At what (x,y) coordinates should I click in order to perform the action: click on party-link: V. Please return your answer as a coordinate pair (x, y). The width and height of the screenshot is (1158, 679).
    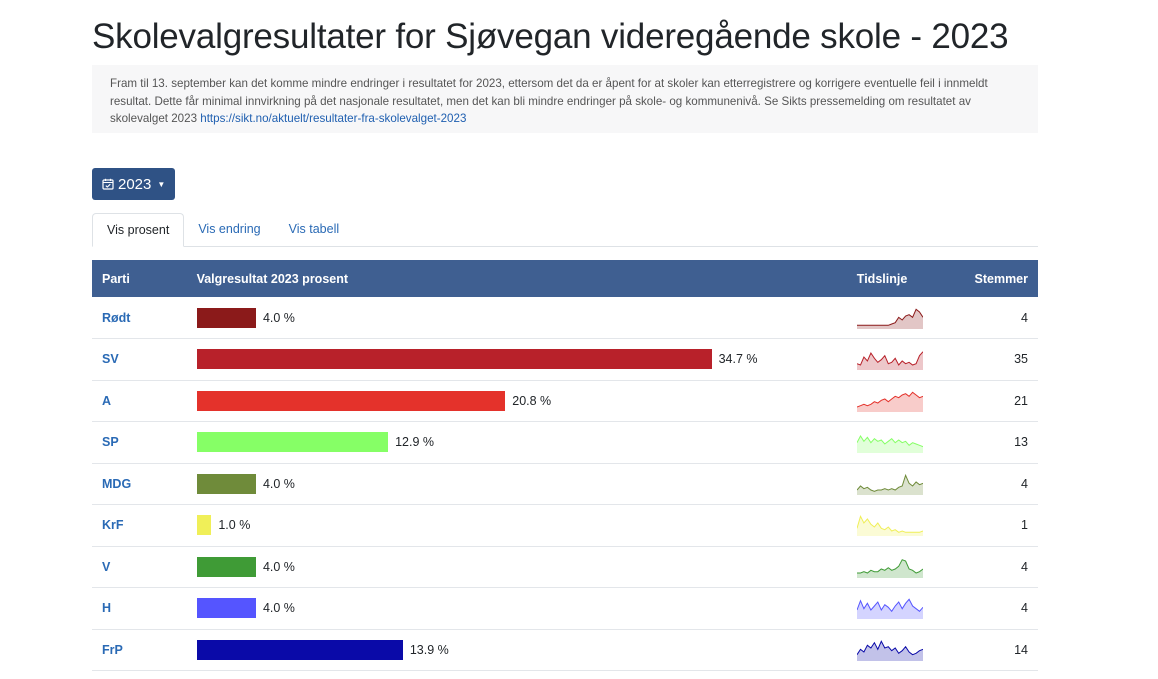
    Looking at the image, I should click on (106, 566).